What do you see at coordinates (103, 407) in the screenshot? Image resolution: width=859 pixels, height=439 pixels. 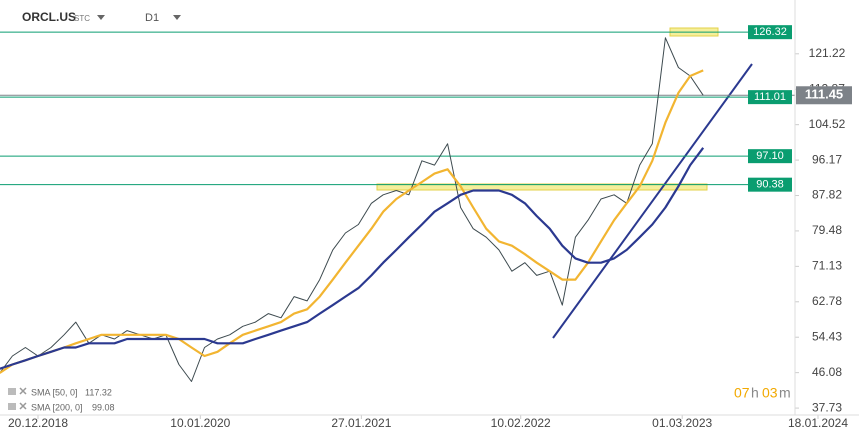 I see `indicator-value: 99.08` at bounding box center [103, 407].